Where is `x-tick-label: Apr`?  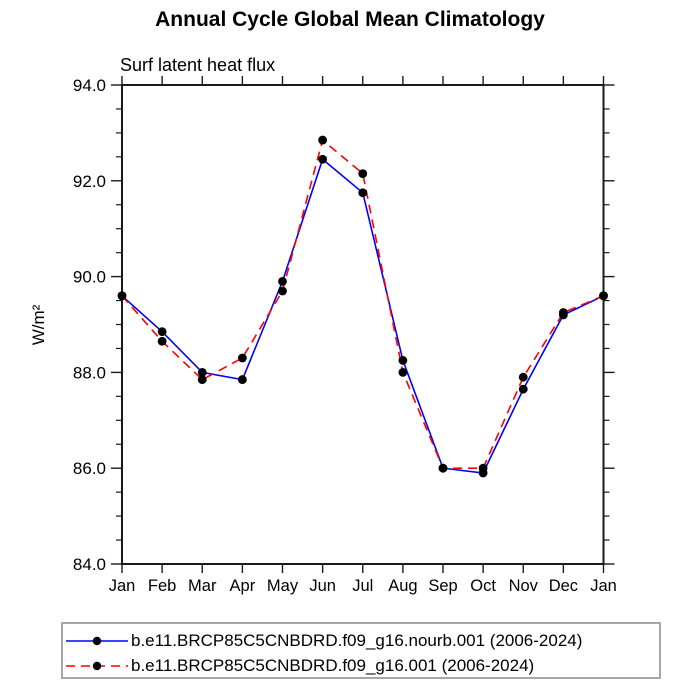 x-tick-label: Apr is located at coordinates (243, 586).